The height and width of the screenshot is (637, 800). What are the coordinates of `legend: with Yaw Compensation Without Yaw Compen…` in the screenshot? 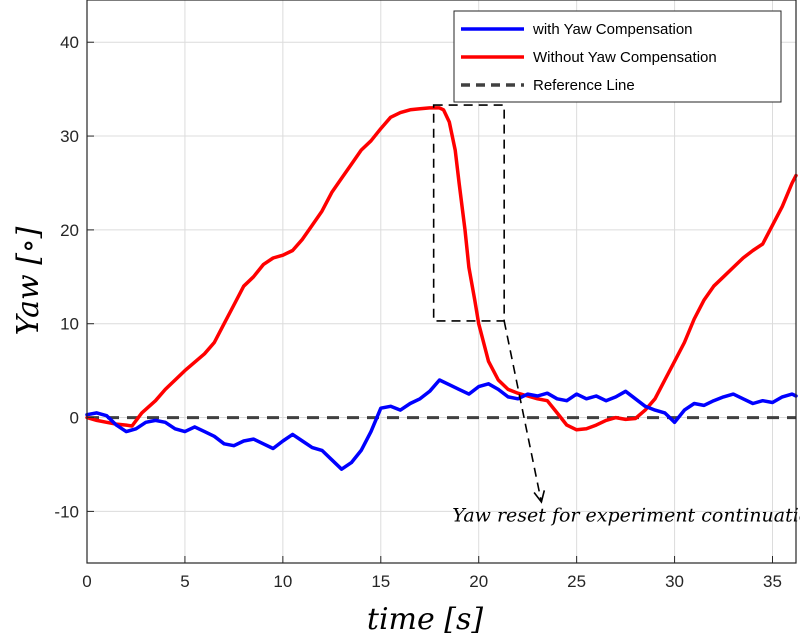 It's located at (617, 56).